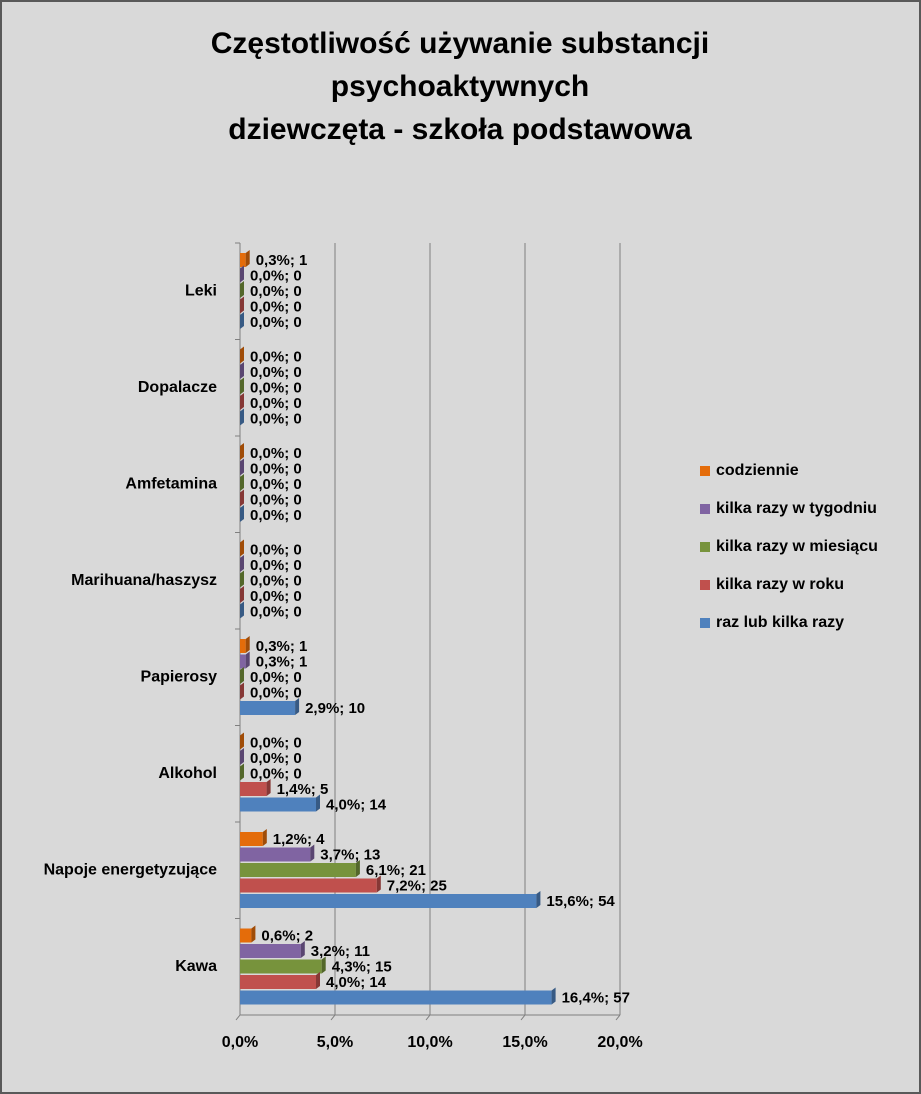 The width and height of the screenshot is (921, 1094). Describe the element at coordinates (187, 773) in the screenshot. I see `y-tick-label: Alkohol` at that location.